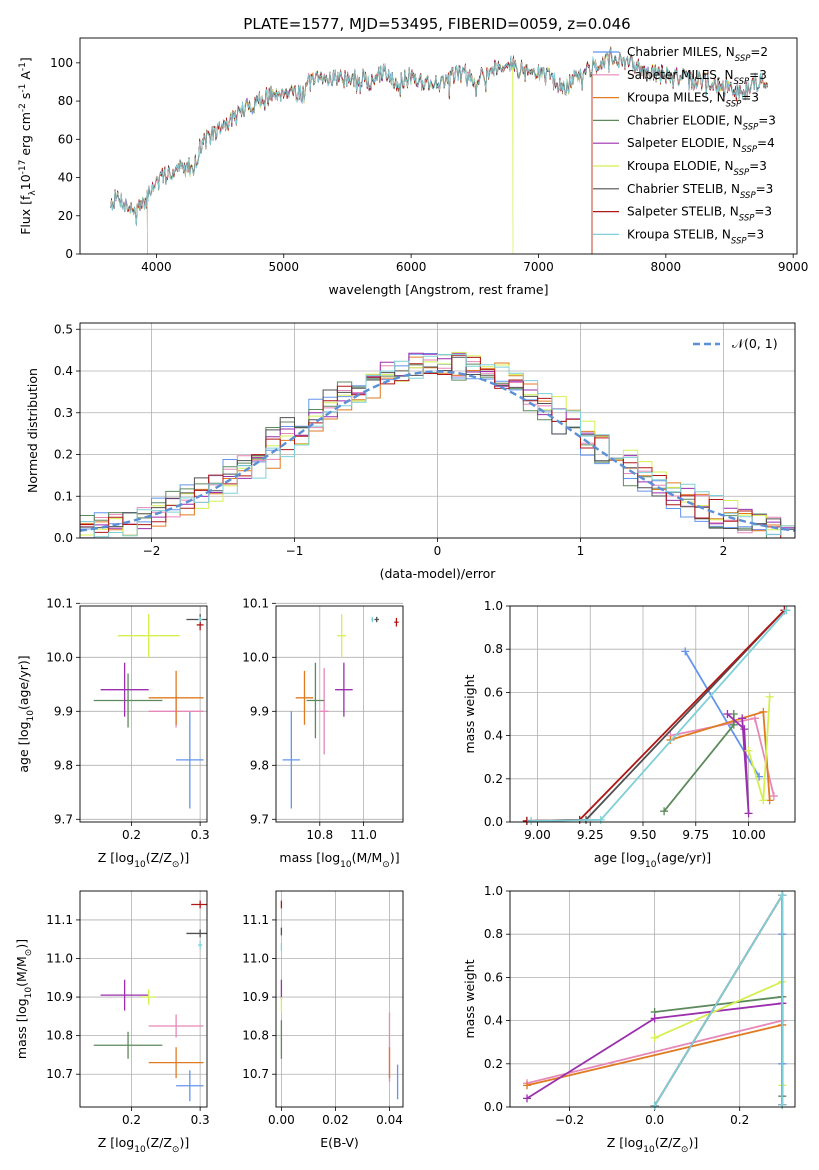  Describe the element at coordinates (59, 997) in the screenshot. I see `y-tick-label: 10.9` at that location.